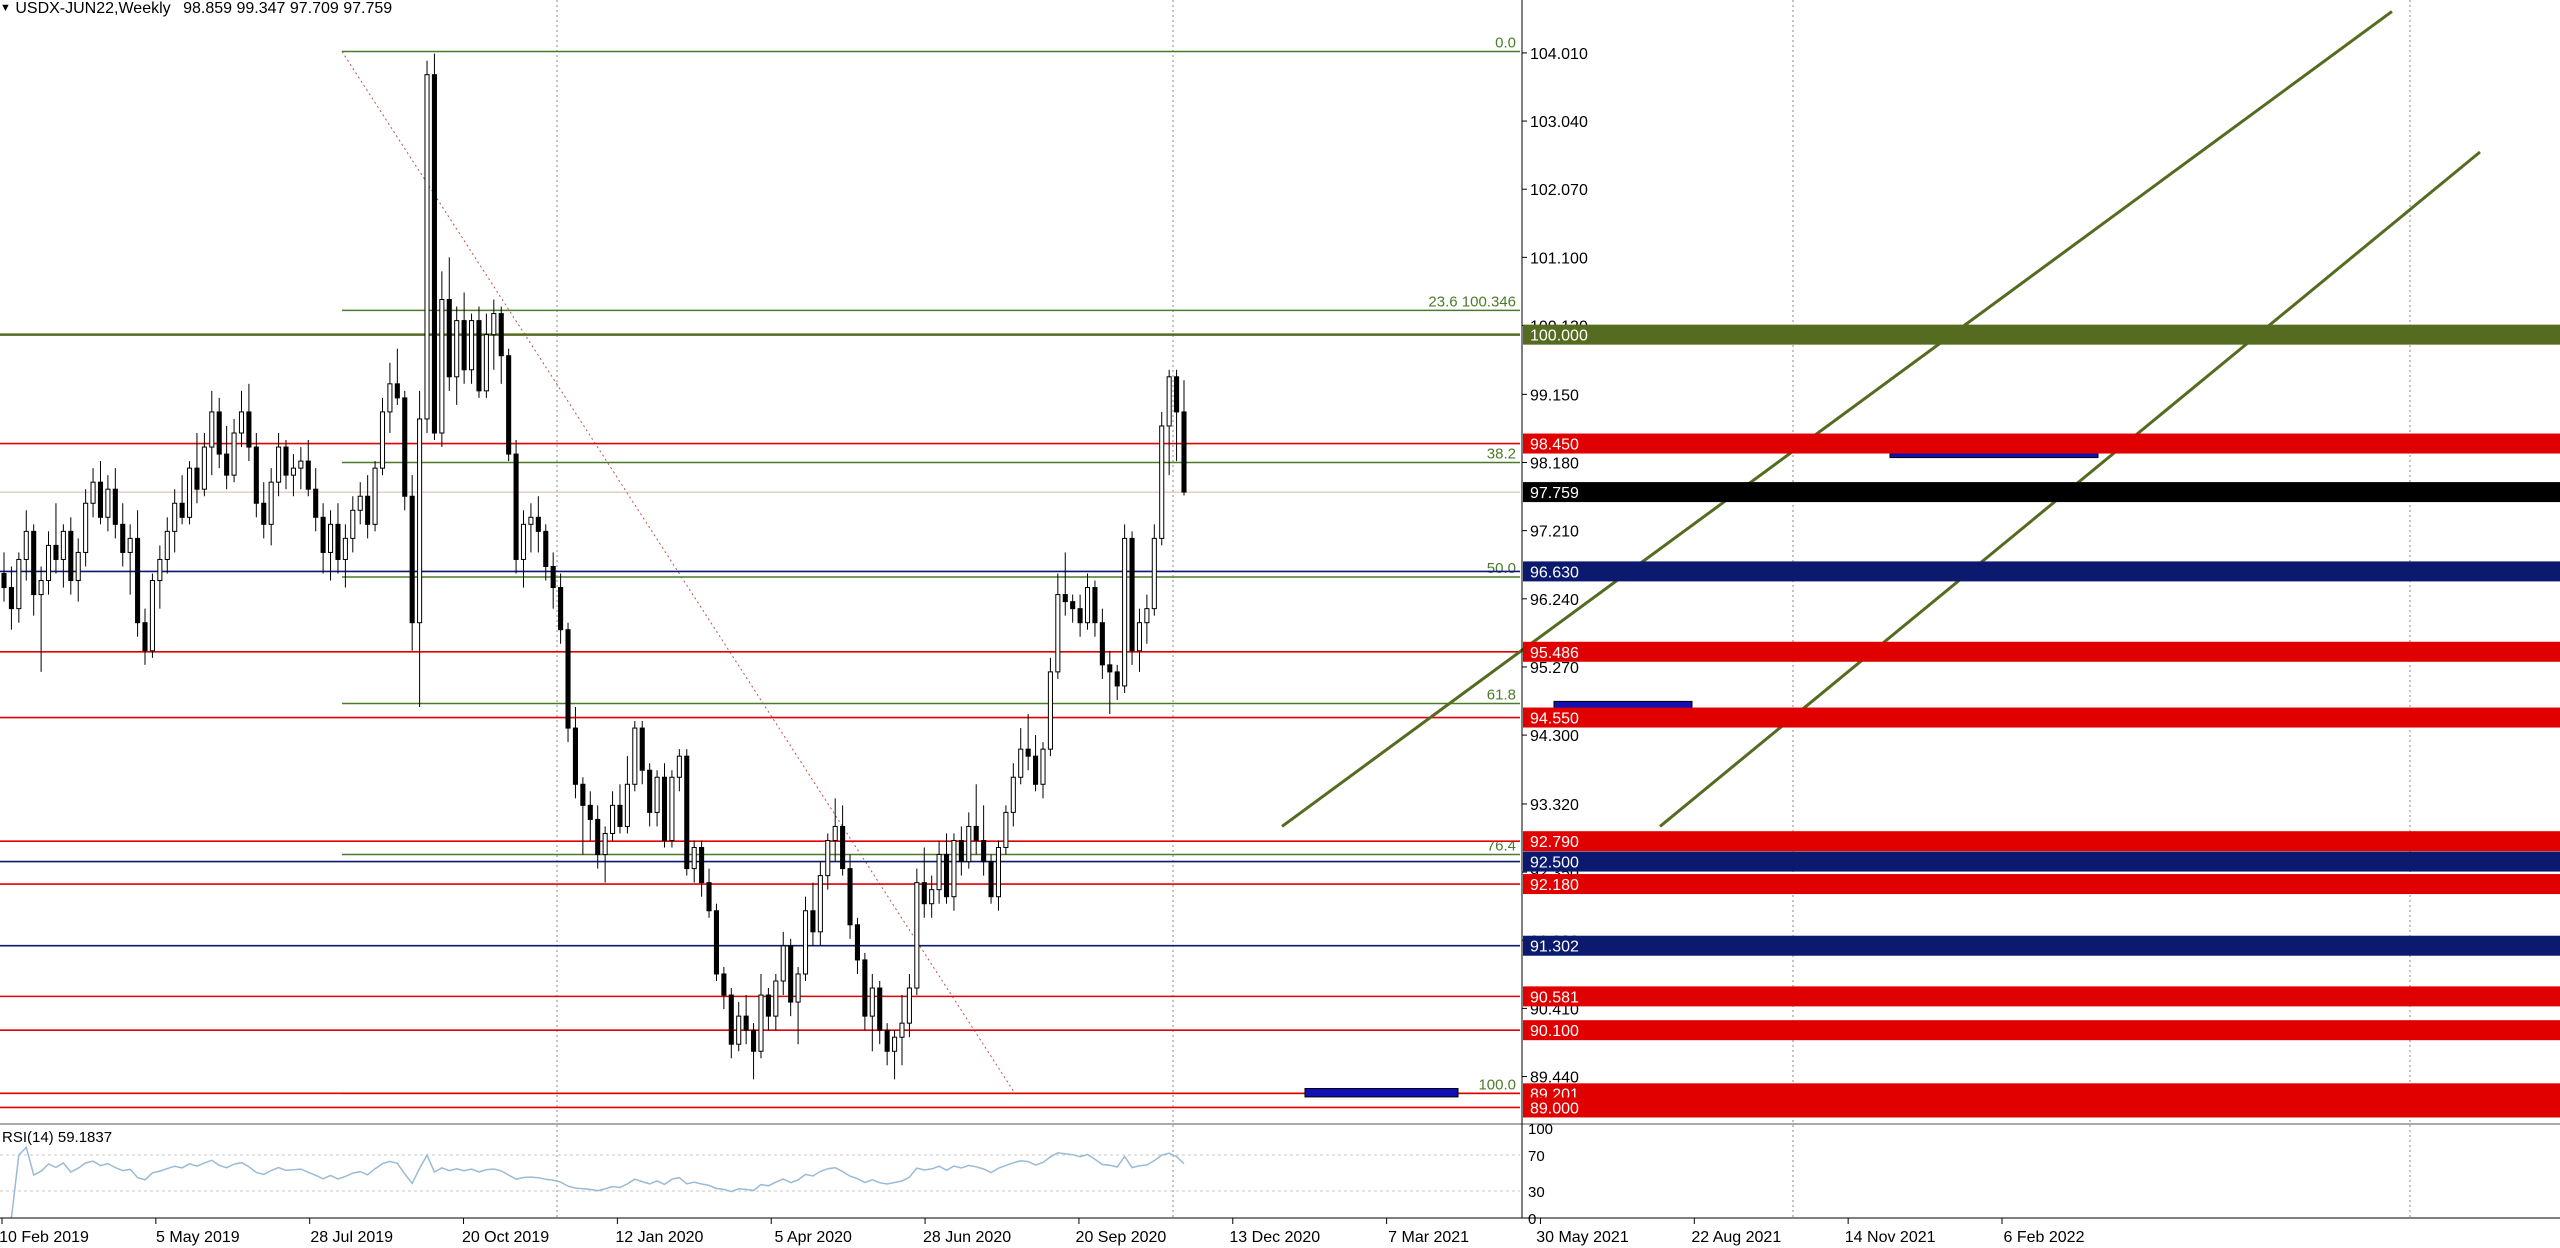 The image size is (2560, 1248). Describe the element at coordinates (5, 8) in the screenshot. I see `collapse-triangle-icon: ▼` at that location.